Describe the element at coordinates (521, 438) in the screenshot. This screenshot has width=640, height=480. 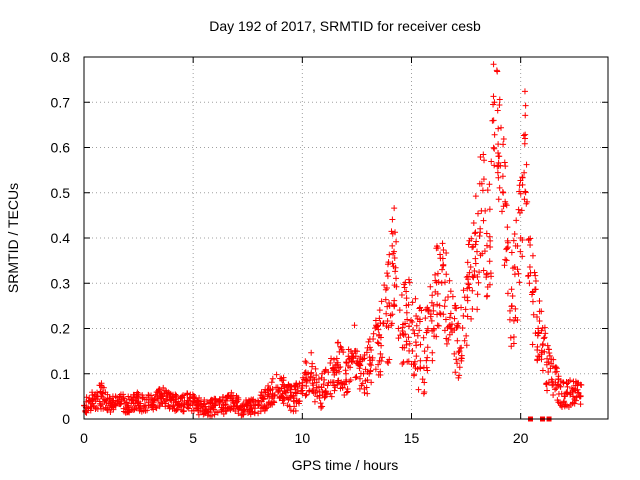
I see `x-tick-label: 20` at that location.